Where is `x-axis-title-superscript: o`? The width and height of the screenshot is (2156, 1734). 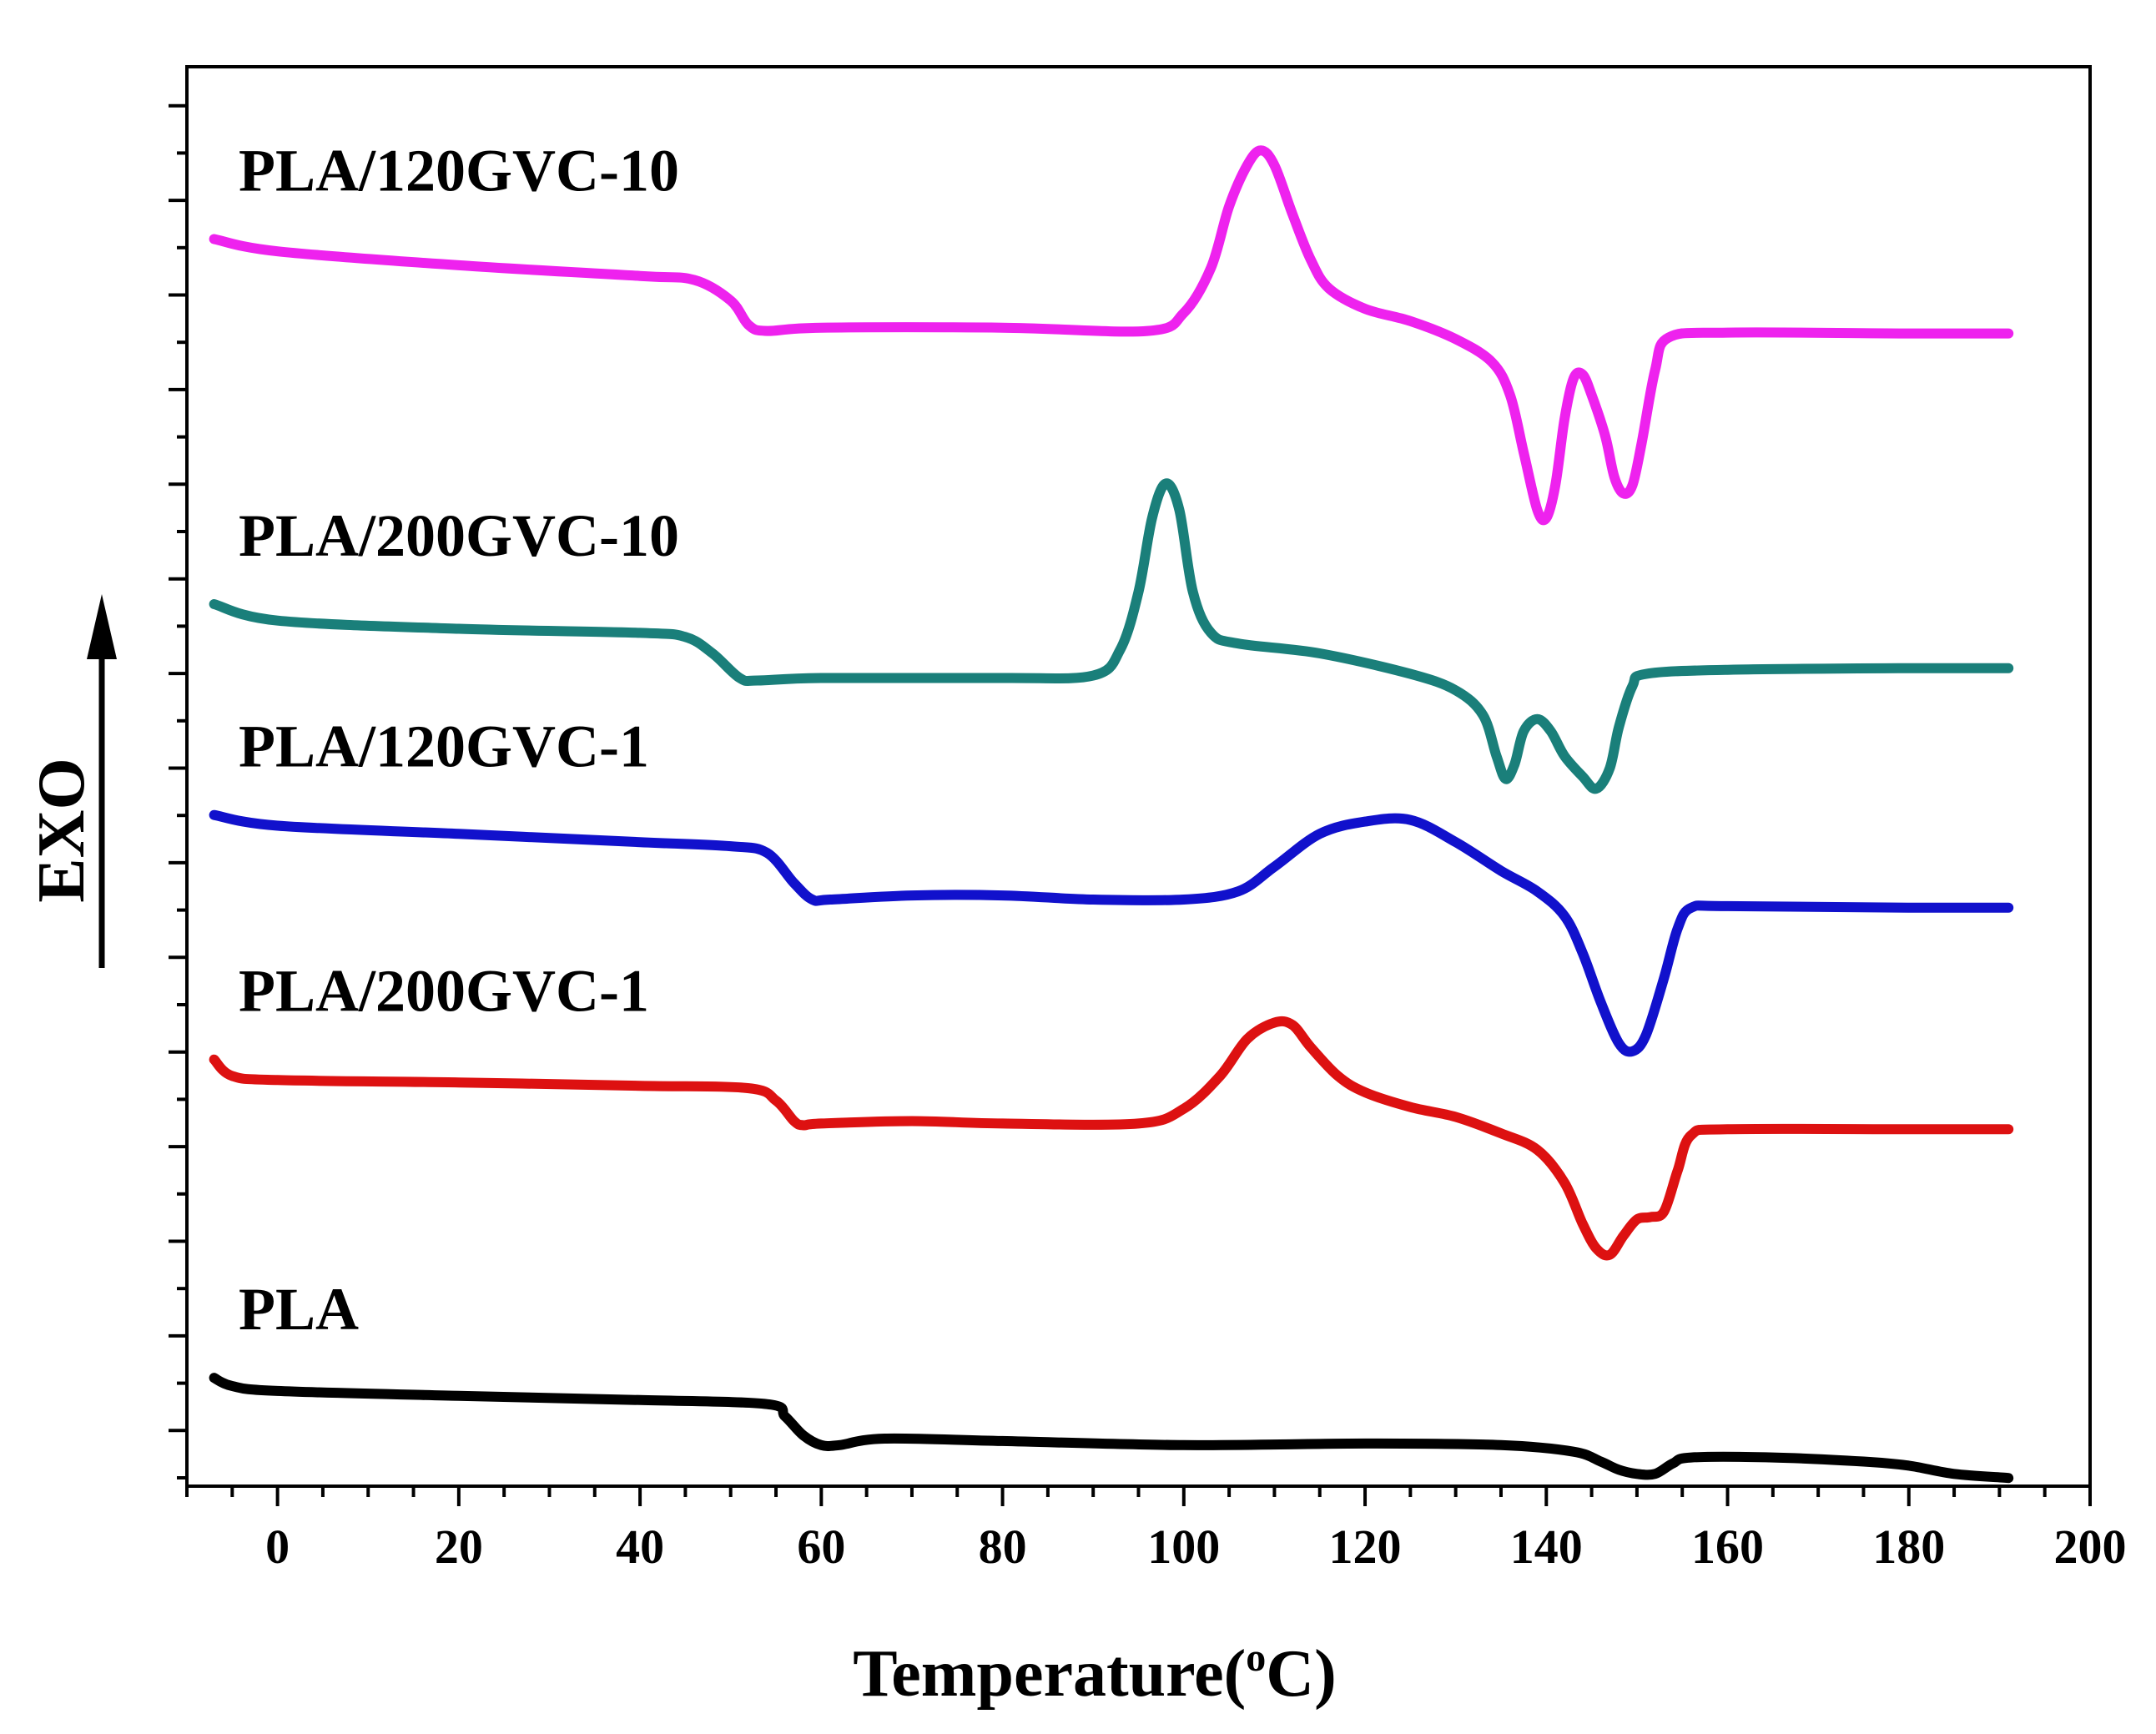 x-axis-title-superscript: o is located at coordinates (1256, 1658).